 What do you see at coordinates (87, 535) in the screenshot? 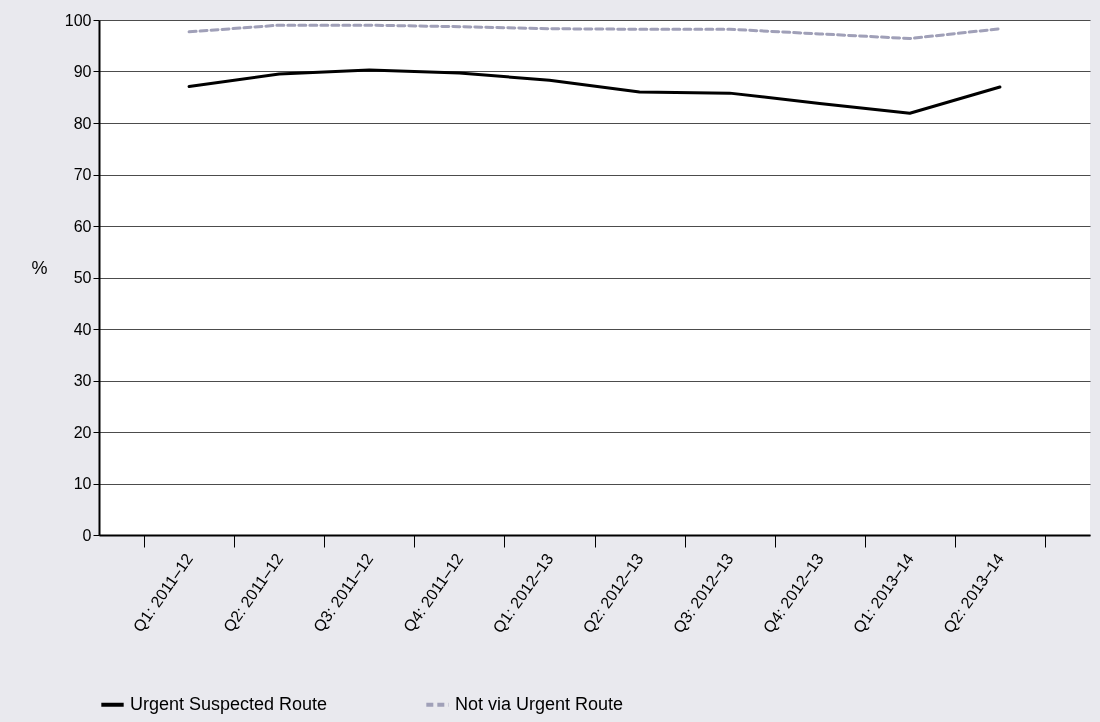
I see `y-tick-label: 0` at bounding box center [87, 535].